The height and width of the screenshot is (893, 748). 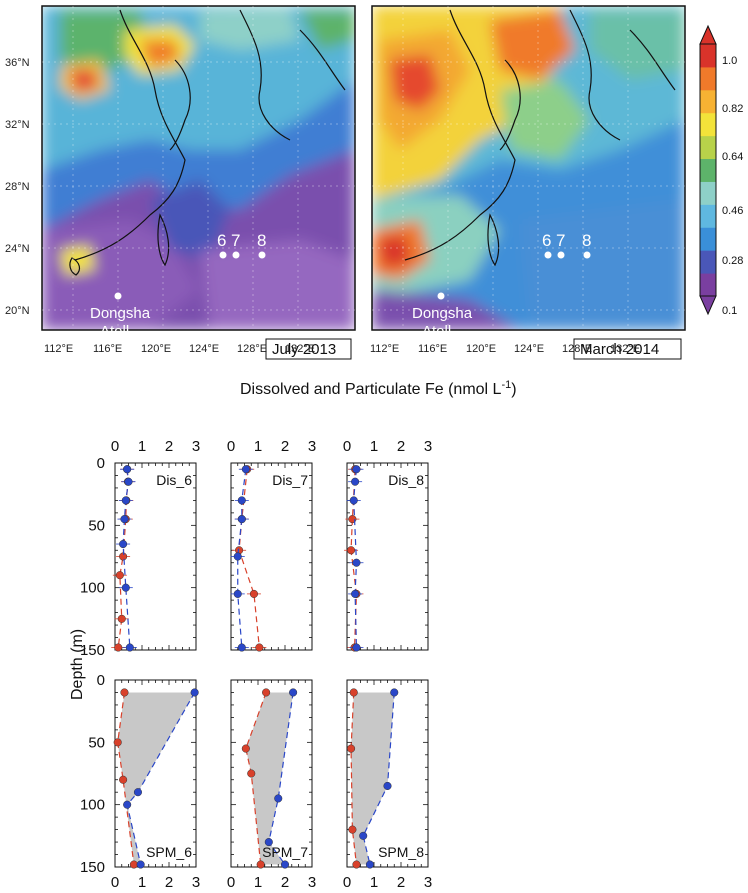 I want to click on panel-label: SPM_6, so click(x=169, y=852).